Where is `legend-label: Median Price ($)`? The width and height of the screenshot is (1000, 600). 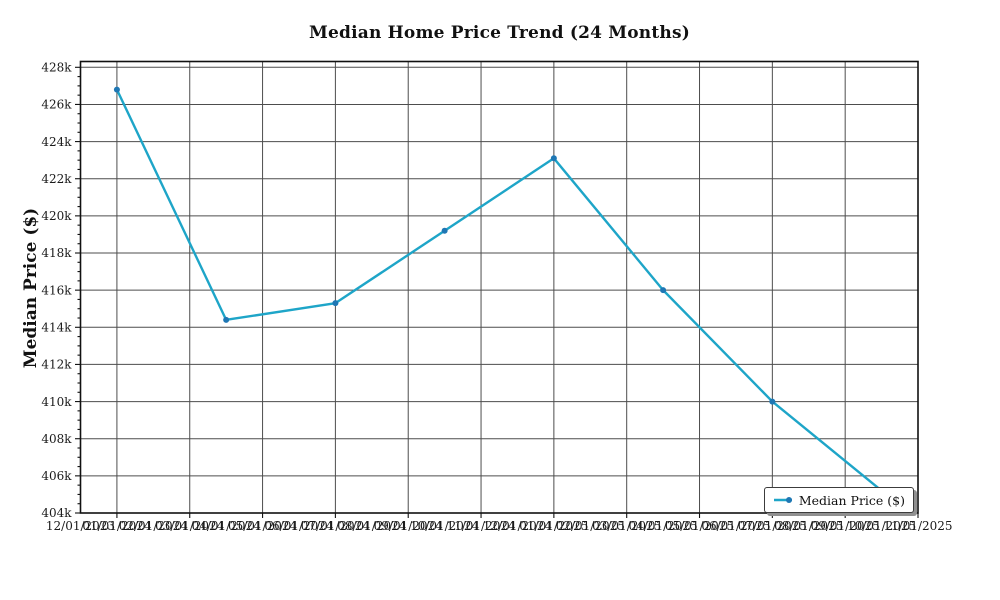
legend-label: Median Price ($) is located at coordinates (851, 500).